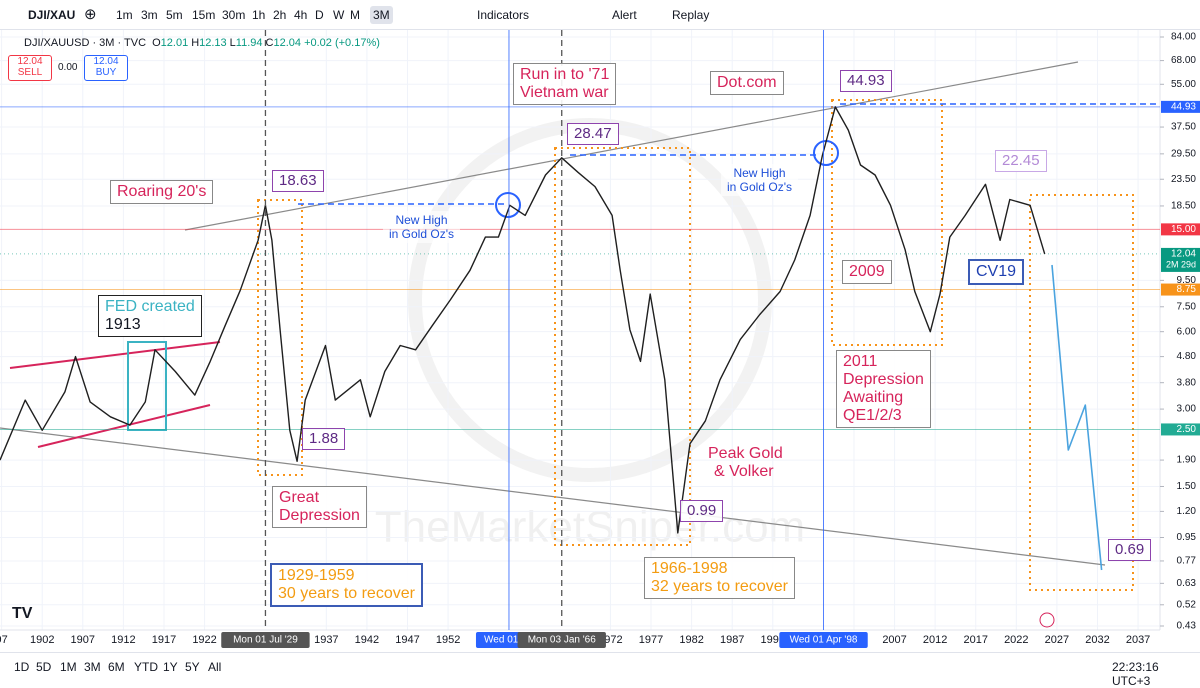 The image size is (1200, 688). Describe the element at coordinates (22, 613) in the screenshot. I see `tv-logo: TV` at that location.